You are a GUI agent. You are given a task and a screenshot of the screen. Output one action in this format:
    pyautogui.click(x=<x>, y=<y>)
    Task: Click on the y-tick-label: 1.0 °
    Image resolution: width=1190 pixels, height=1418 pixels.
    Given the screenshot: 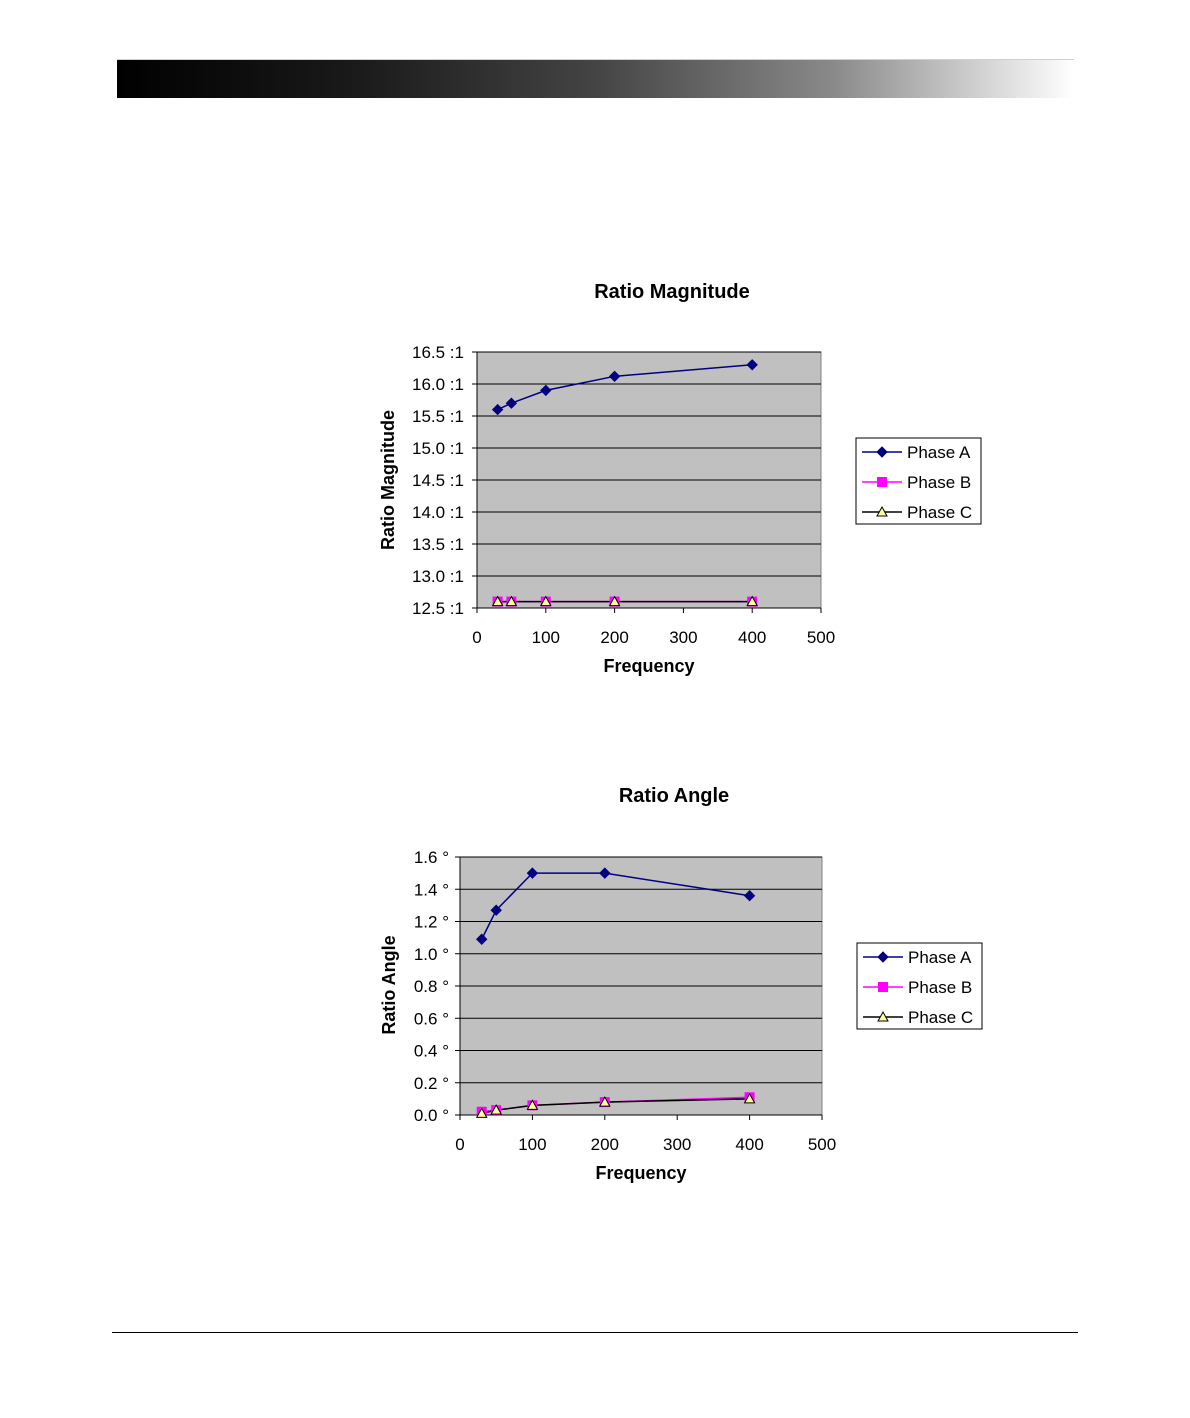 What is the action you would take?
    pyautogui.click(x=431, y=954)
    